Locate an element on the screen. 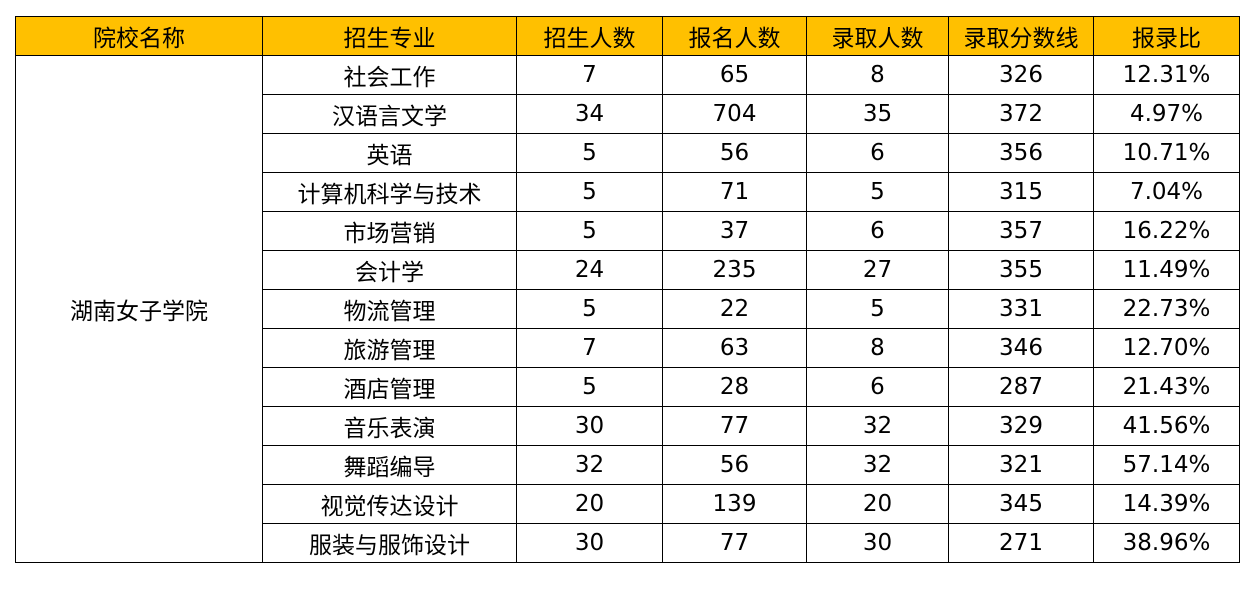 Image resolution: width=1252 pixels, height=592 pixels. number-cell: 28 is located at coordinates (734, 387).